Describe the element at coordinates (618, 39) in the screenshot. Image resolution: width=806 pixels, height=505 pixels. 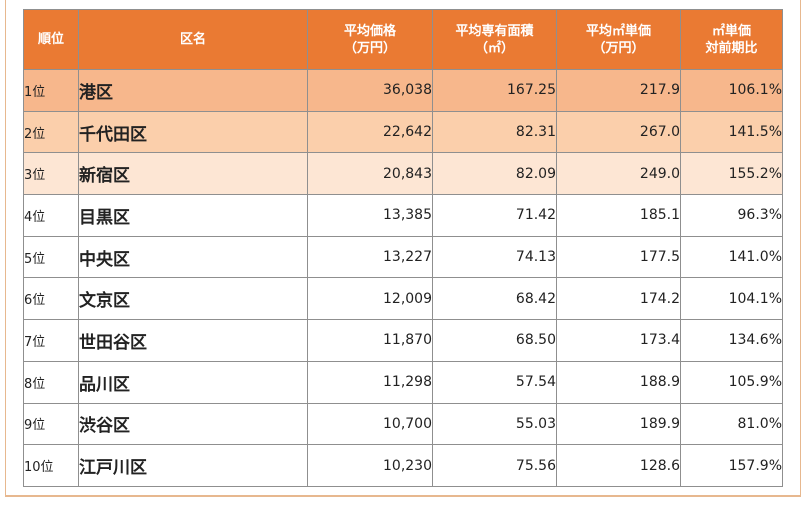
I see `header-unit-price: 平均㎡単価 （万円）` at that location.